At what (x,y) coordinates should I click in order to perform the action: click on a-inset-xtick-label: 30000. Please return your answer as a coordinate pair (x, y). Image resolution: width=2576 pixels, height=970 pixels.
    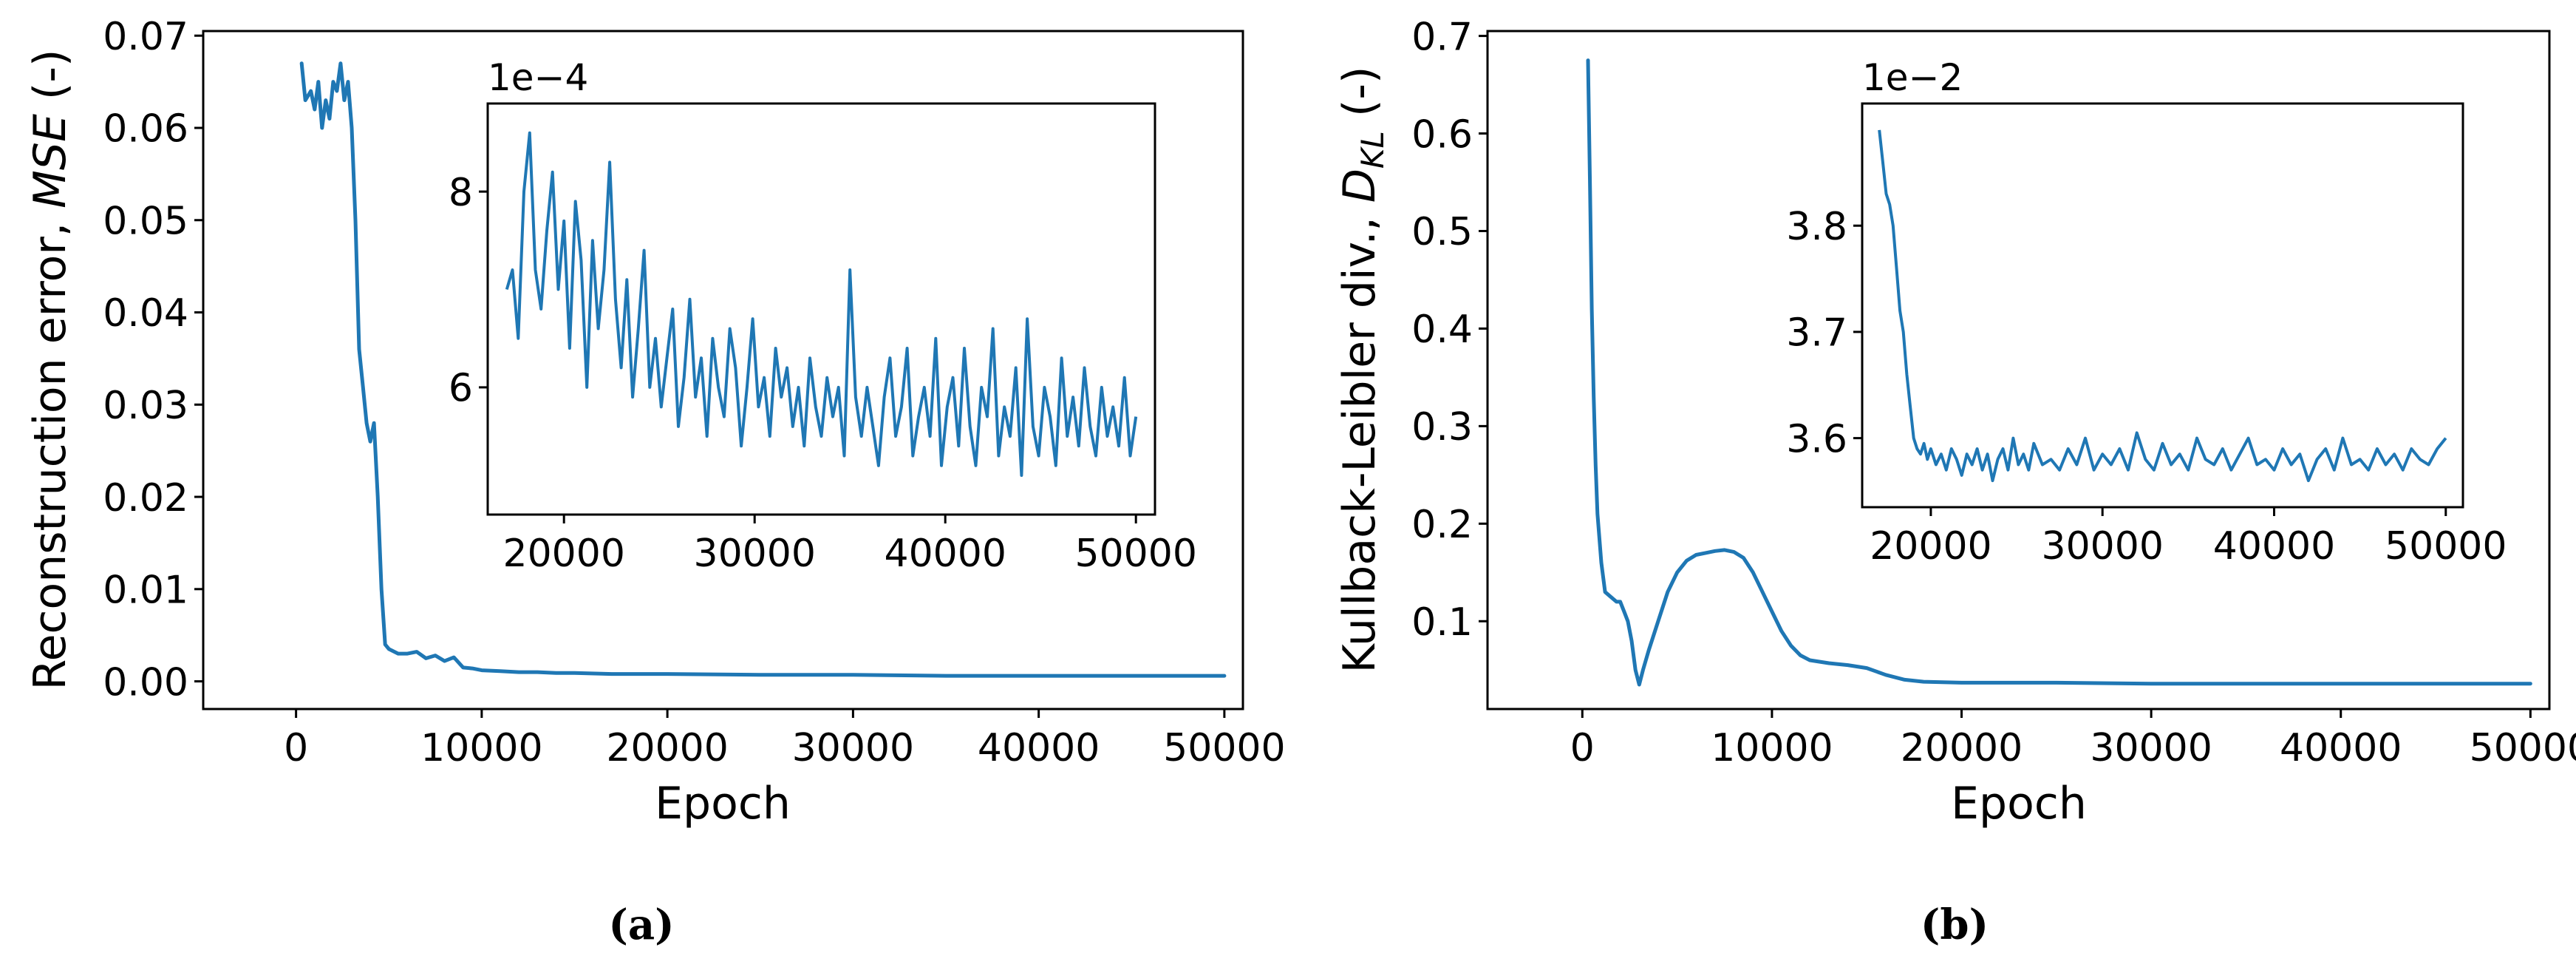
    Looking at the image, I should click on (754, 554).